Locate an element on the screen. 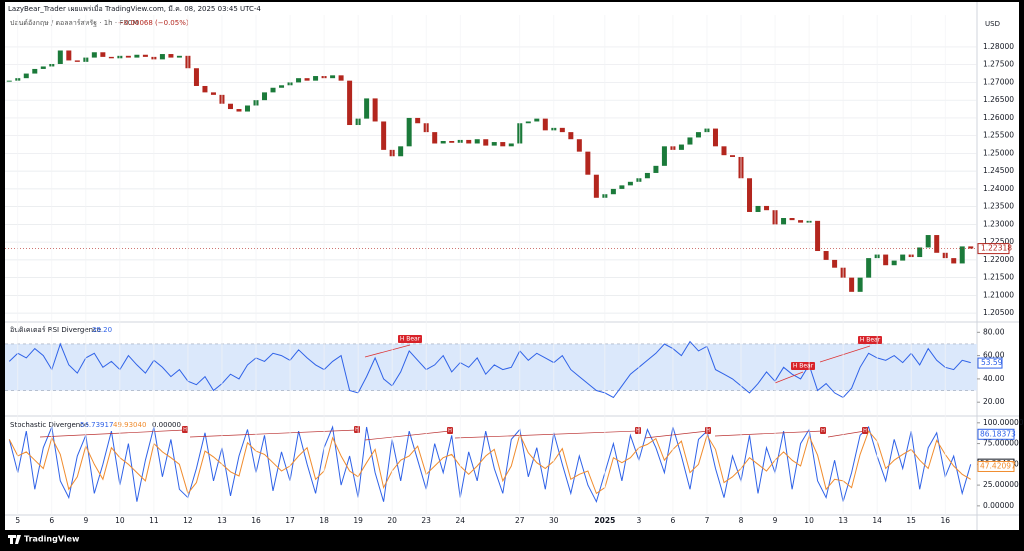 The image size is (1024, 551). y-tick-label: 1.27000 is located at coordinates (998, 81).